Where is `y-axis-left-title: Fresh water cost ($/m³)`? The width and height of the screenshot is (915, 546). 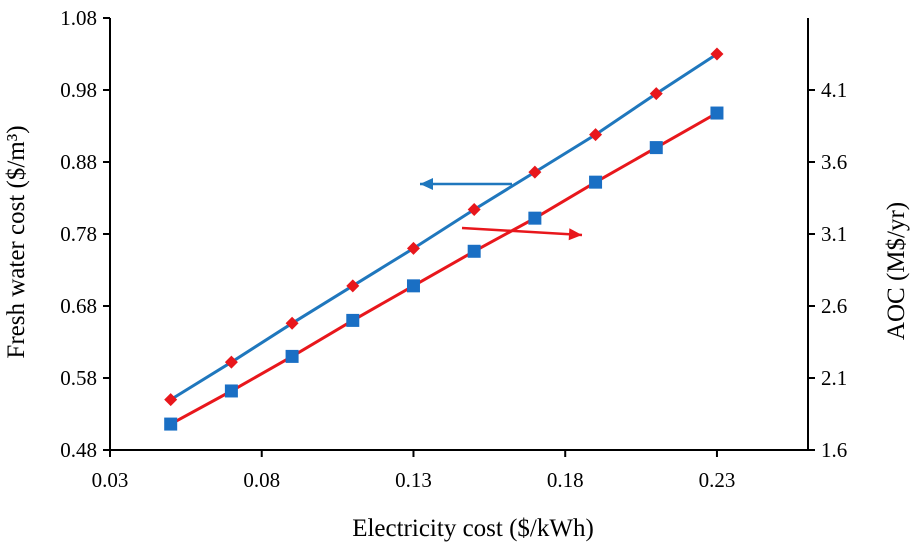 y-axis-left-title: Fresh water cost ($/m³) is located at coordinates (16, 241).